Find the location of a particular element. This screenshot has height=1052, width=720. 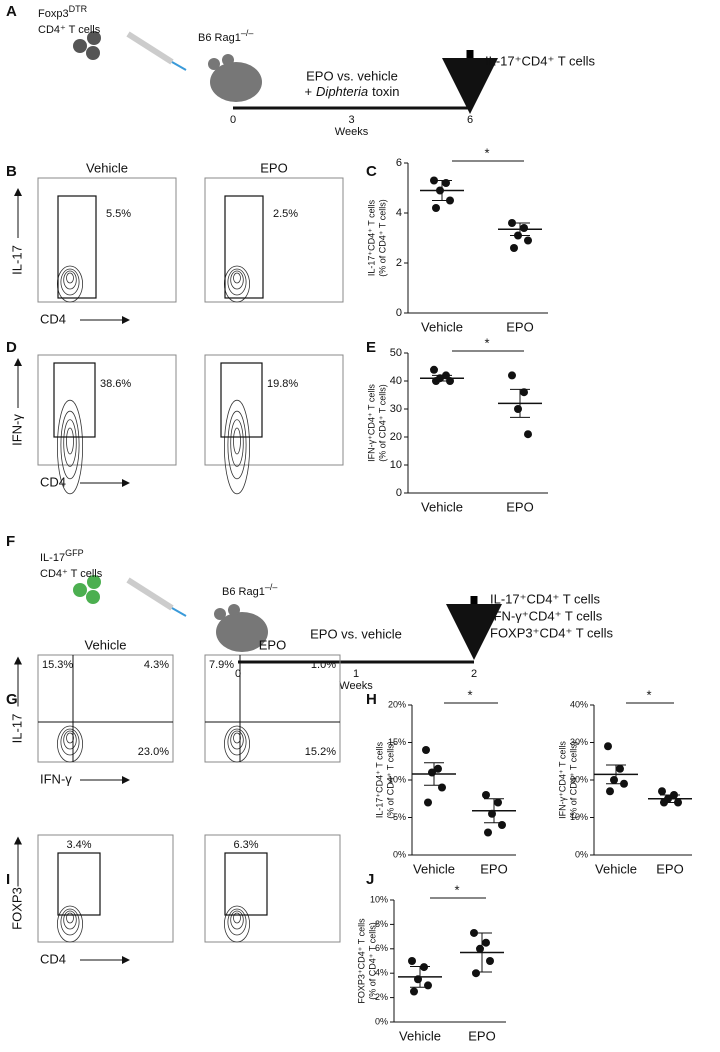

panel-label: D is located at coordinates (11, 347).